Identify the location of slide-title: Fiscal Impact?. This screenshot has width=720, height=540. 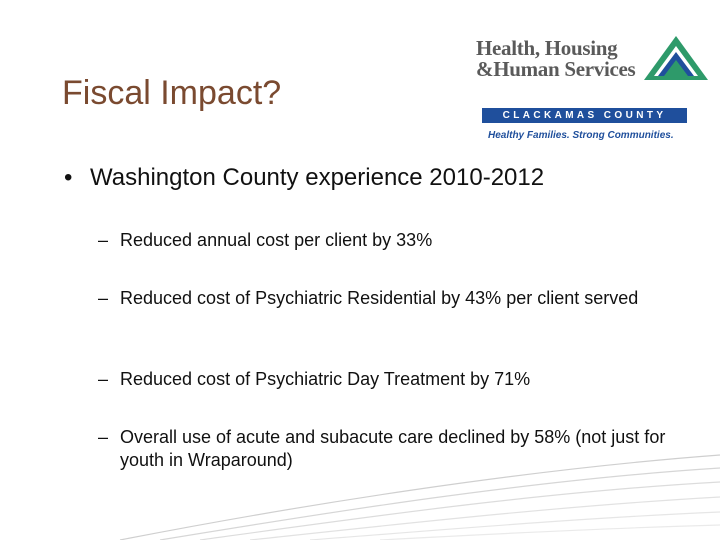
(172, 93).